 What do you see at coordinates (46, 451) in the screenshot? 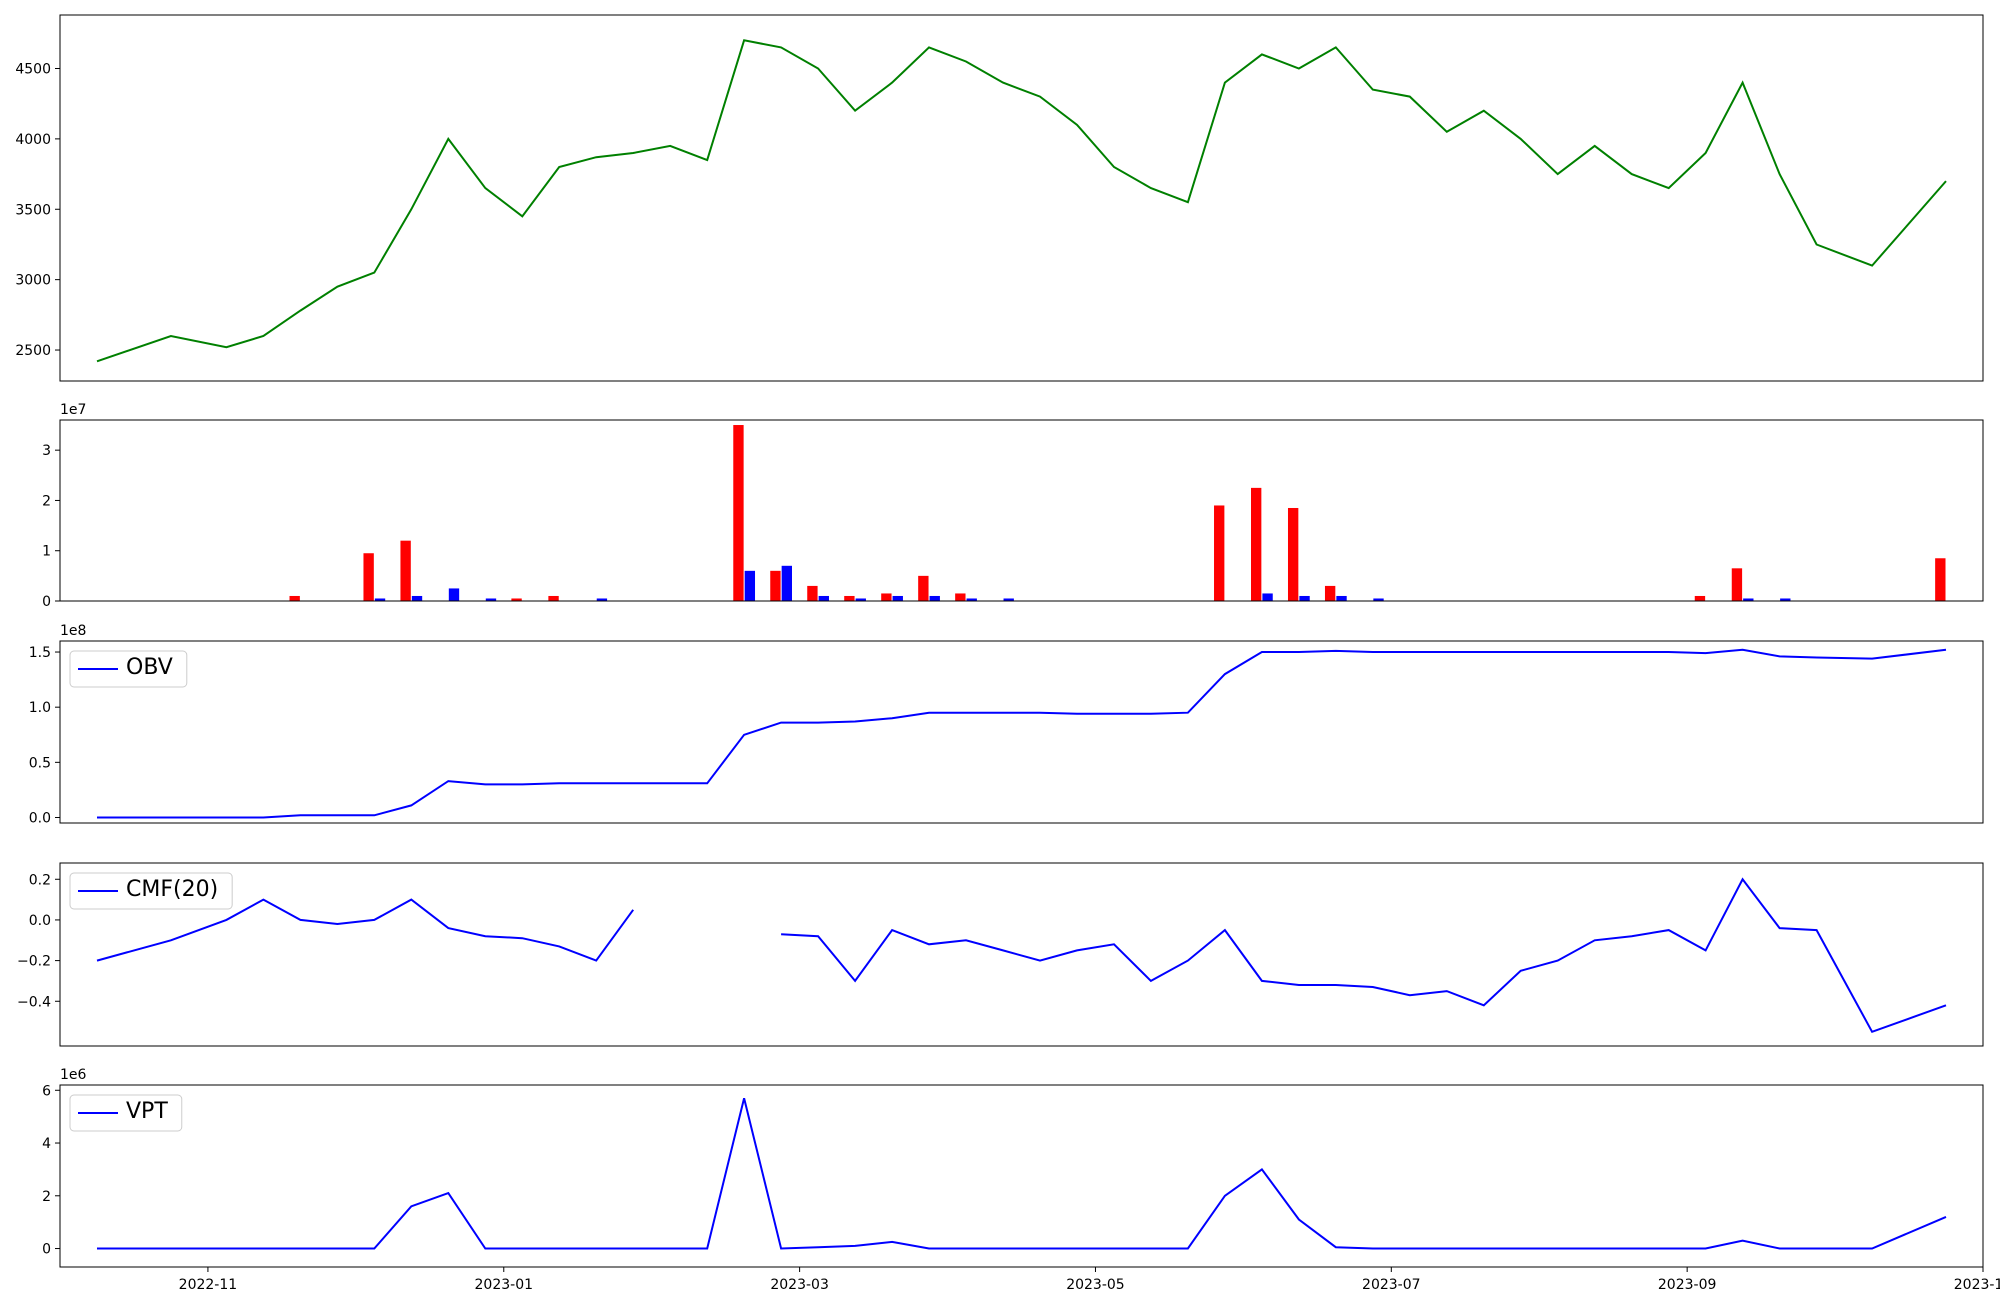
I see `y-tick-label: 3` at bounding box center [46, 451].